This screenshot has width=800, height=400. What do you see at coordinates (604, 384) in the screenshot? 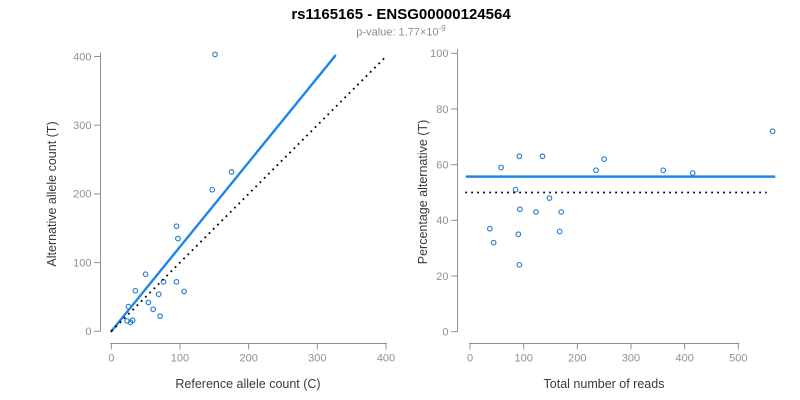
I see `right-xaxis-title: Total number of reads` at bounding box center [604, 384].